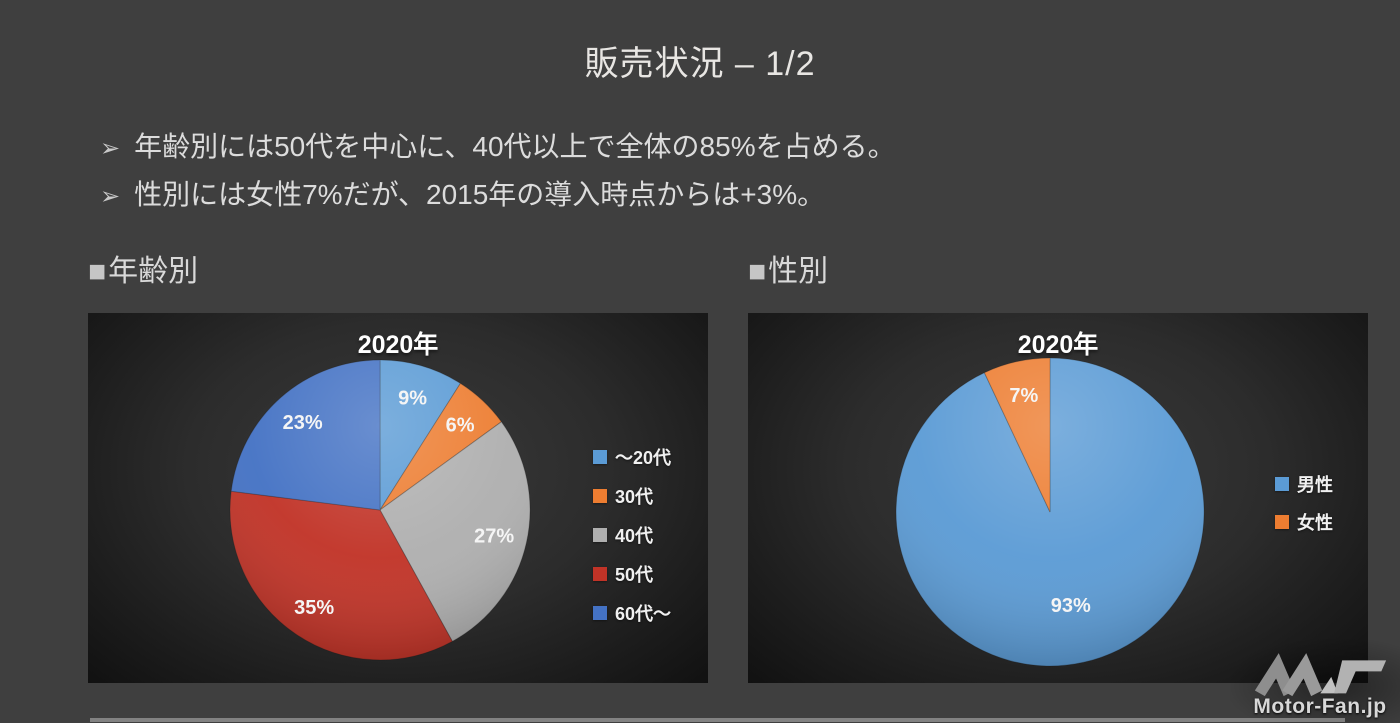 The width and height of the screenshot is (1400, 723). I want to click on section-label: 年齢別, so click(153, 271).